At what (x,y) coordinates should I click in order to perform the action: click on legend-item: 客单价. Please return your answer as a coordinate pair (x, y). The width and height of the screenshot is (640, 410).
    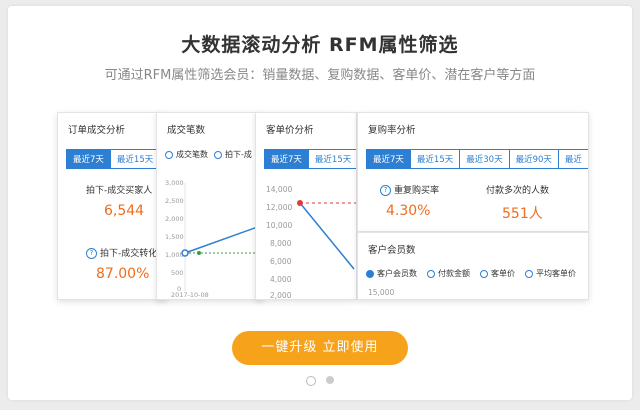
    Looking at the image, I should click on (503, 273).